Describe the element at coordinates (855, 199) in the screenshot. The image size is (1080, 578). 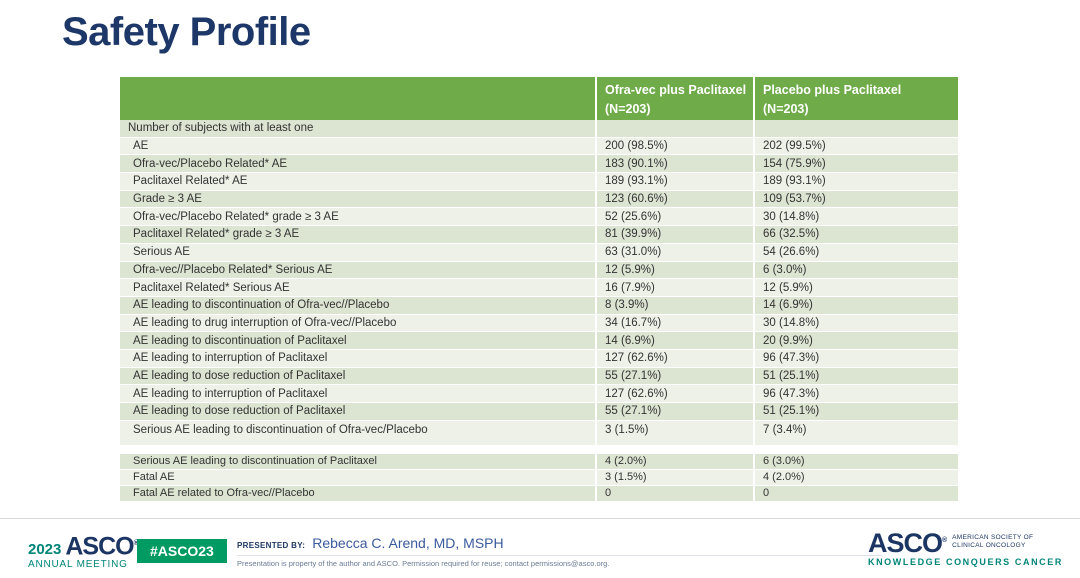
I see `row-value-placebo: 109 (53.7%)` at that location.